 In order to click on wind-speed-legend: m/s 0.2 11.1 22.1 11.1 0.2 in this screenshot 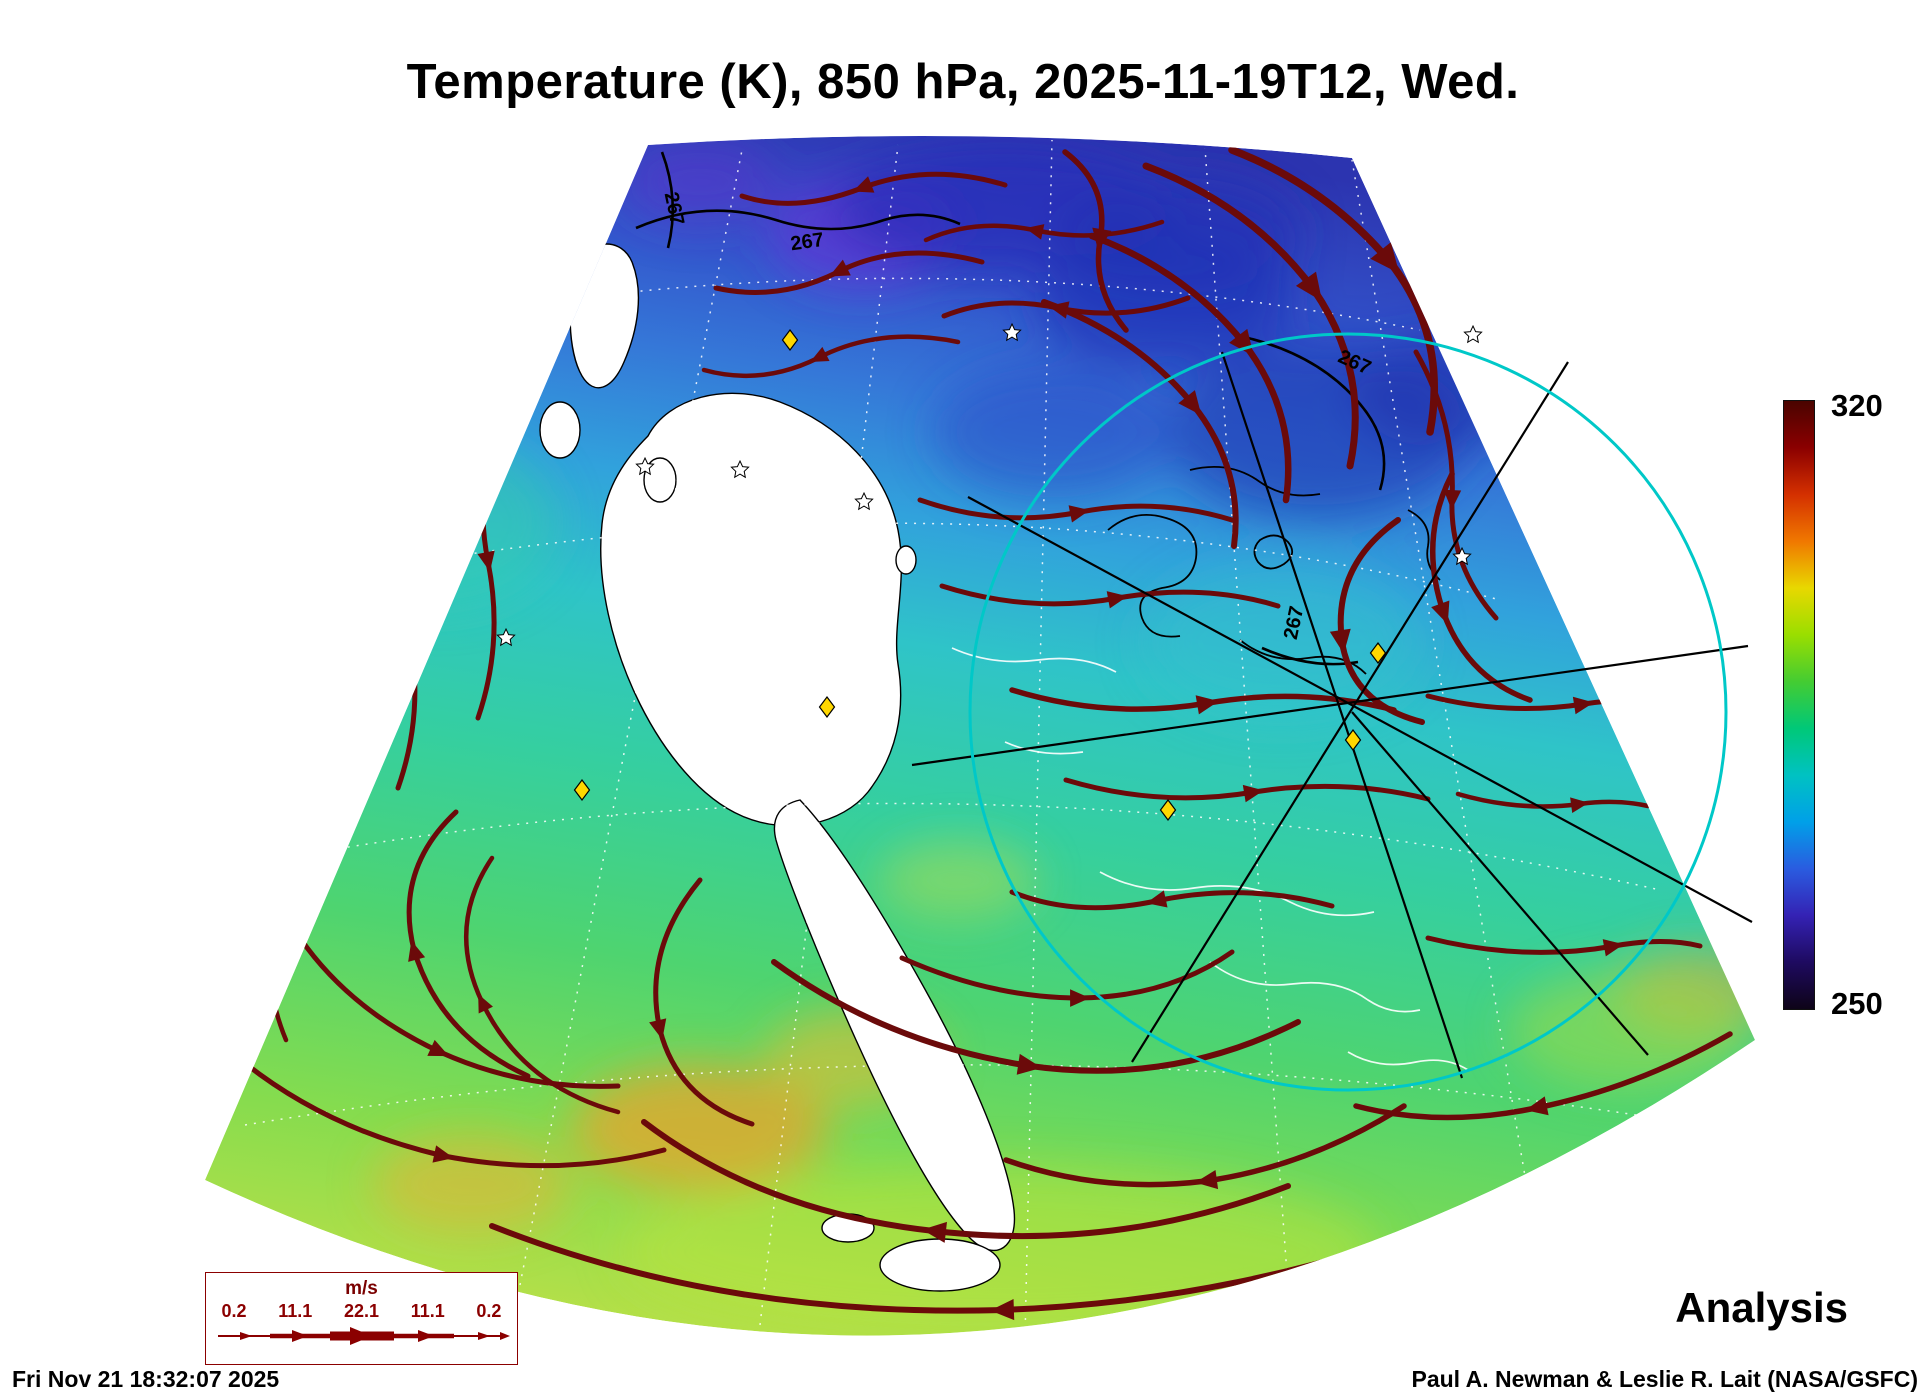, I will do `click(361, 1318)`.